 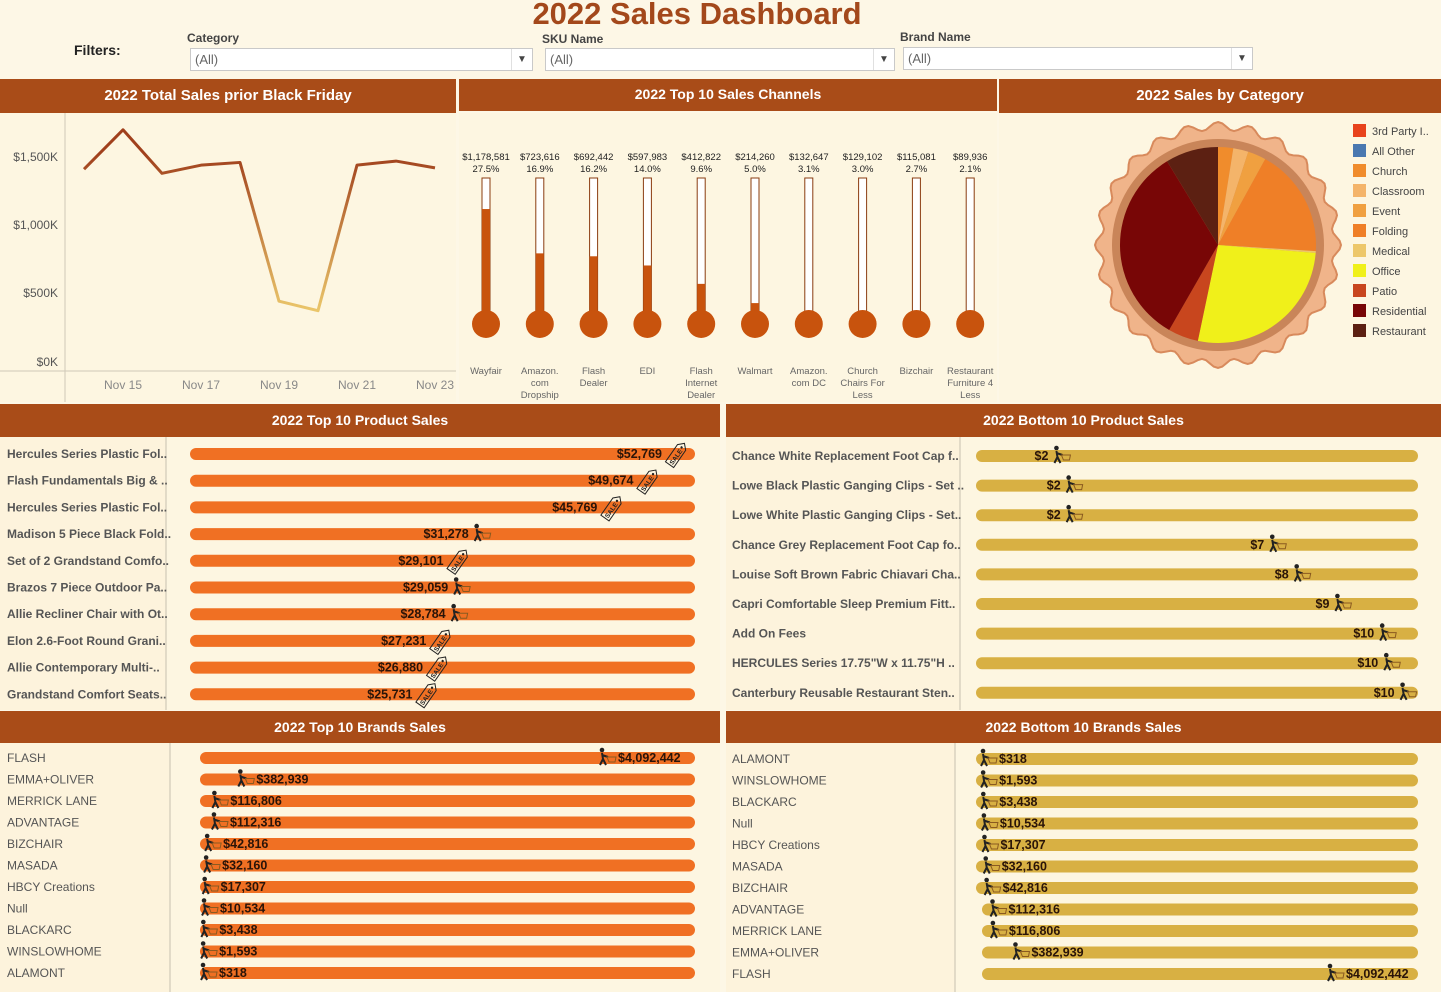 What do you see at coordinates (351, 532) in the screenshot?
I see `bar-row: Madison 5 Piece Black Fold.. $31,278` at bounding box center [351, 532].